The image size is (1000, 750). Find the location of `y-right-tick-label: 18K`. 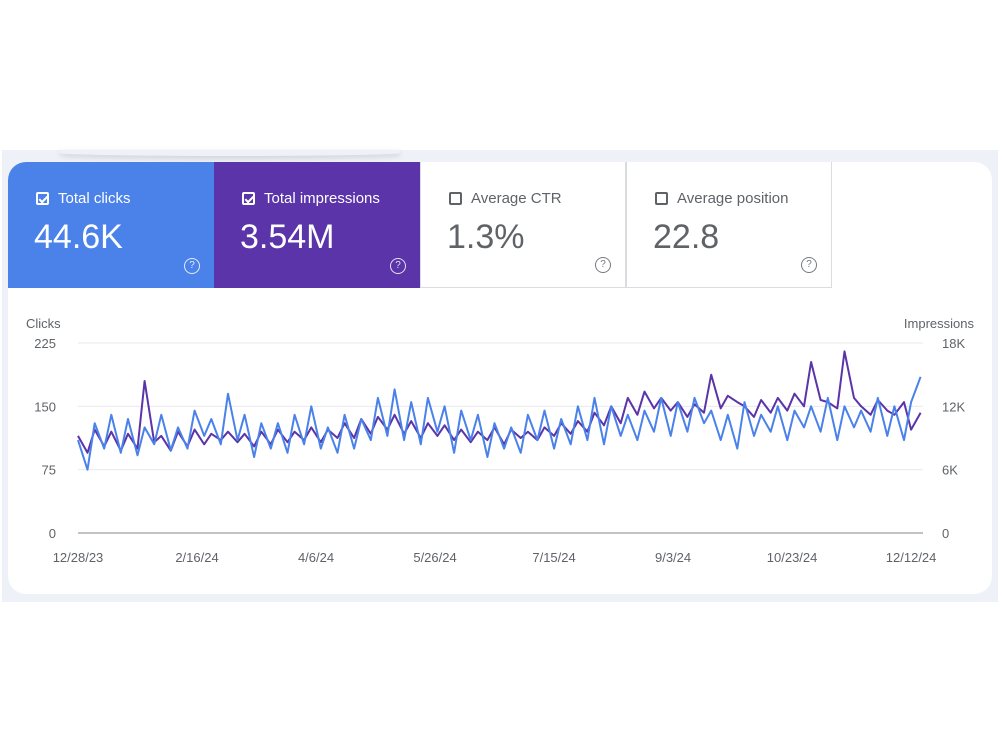

y-right-tick-label: 18K is located at coordinates (953, 343).